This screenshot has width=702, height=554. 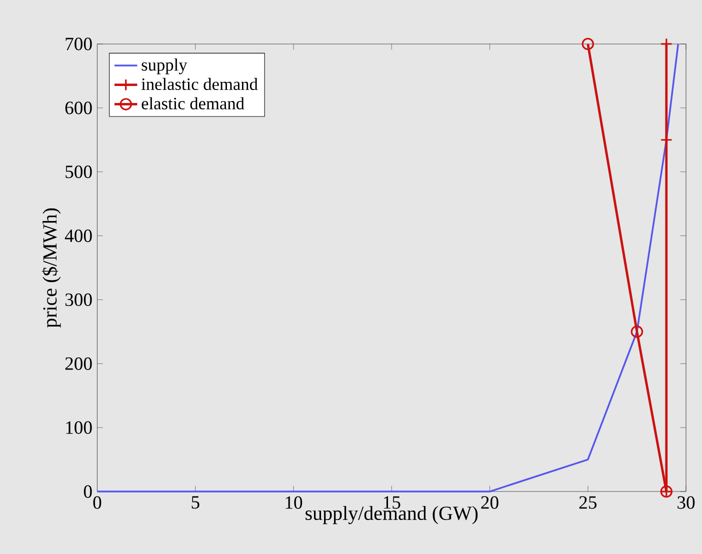 What do you see at coordinates (489, 502) in the screenshot?
I see `x-tick-label: 20` at bounding box center [489, 502].